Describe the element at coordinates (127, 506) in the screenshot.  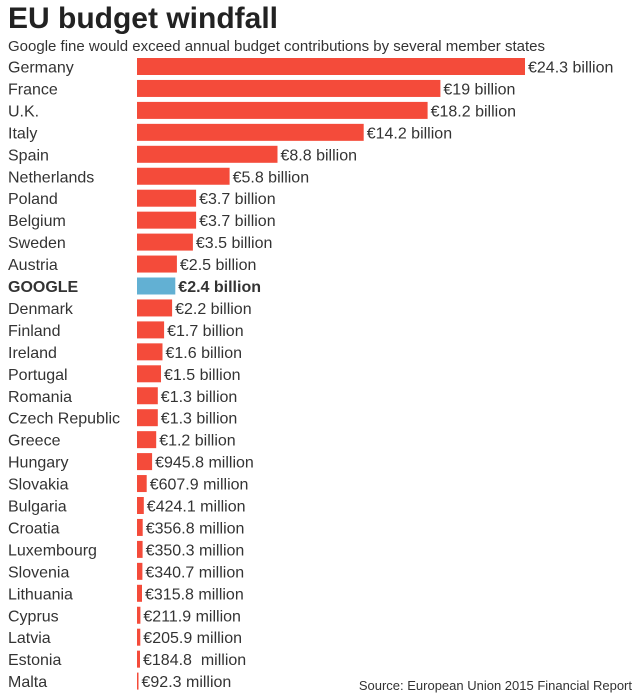
I see `bar-row-bulgaria: Bulgaria €424.1 million` at that location.